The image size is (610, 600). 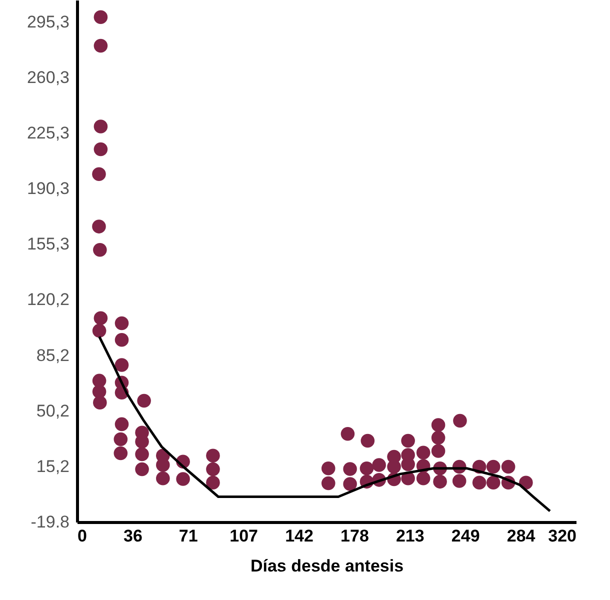 What do you see at coordinates (299, 536) in the screenshot?
I see `x-tick-label: 142` at bounding box center [299, 536].